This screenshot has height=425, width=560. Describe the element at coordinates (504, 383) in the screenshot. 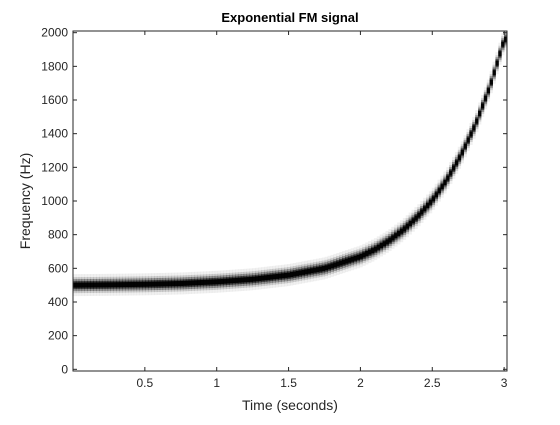

I see `x-tick-label: 3` at that location.